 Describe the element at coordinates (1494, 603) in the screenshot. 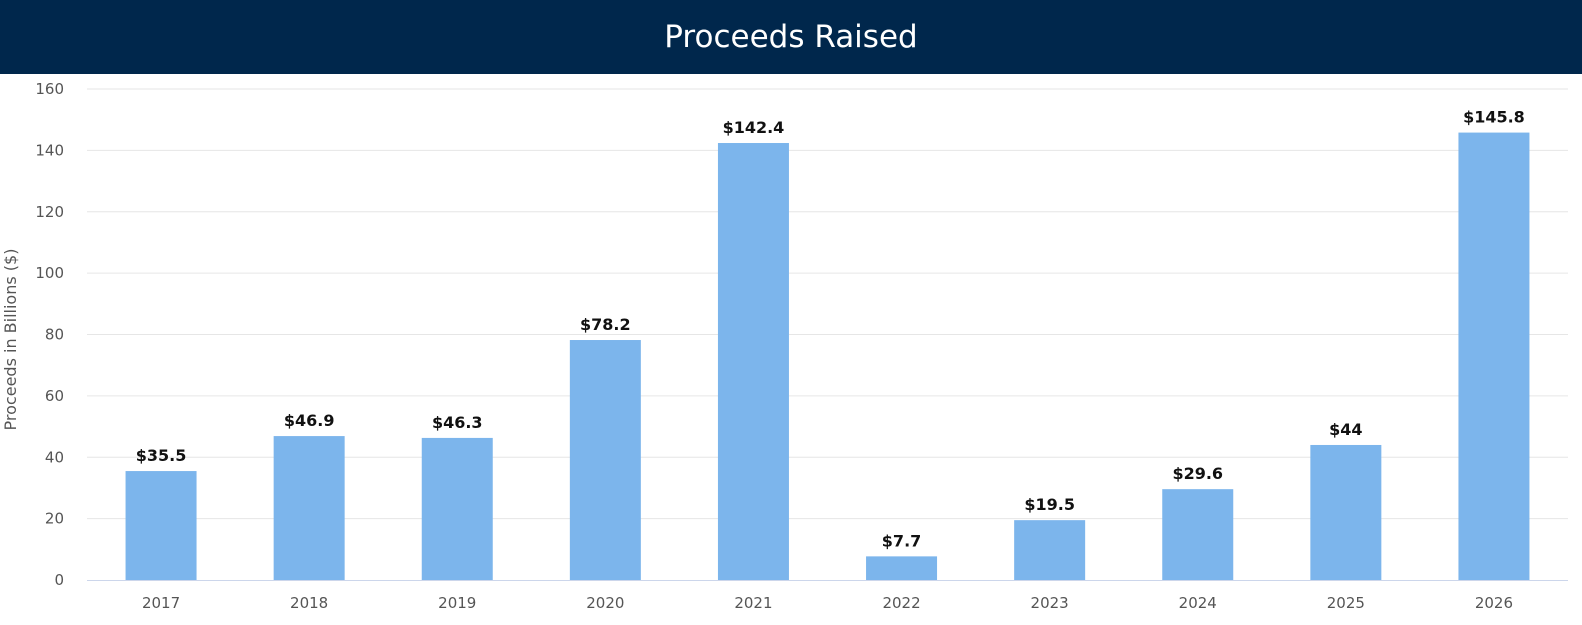

I see `x-tick-label: 2026` at that location.